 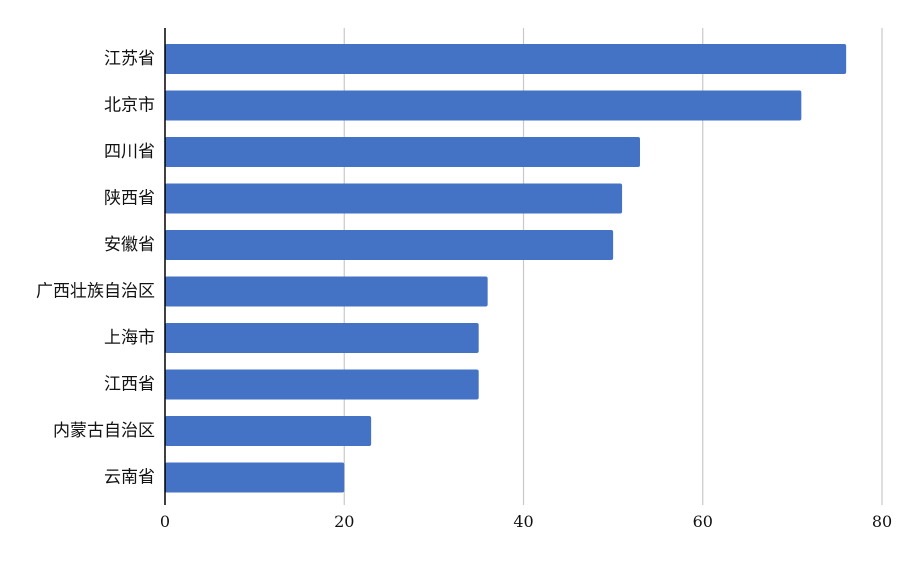 What do you see at coordinates (344, 521) in the screenshot?
I see `x-tick-label-20: 20` at bounding box center [344, 521].